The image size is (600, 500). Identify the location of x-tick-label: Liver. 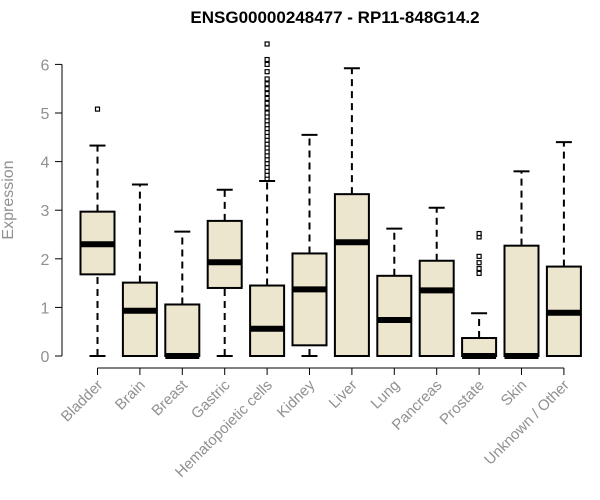
(343, 394).